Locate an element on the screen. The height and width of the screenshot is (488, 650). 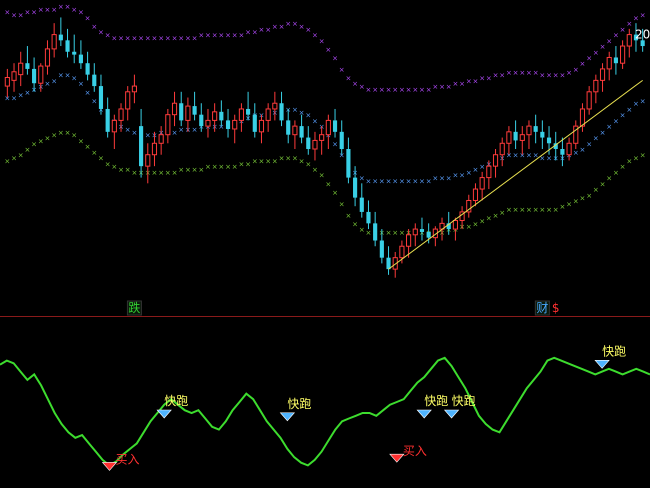
sell-diamond-icon is located at coordinates (287, 417).